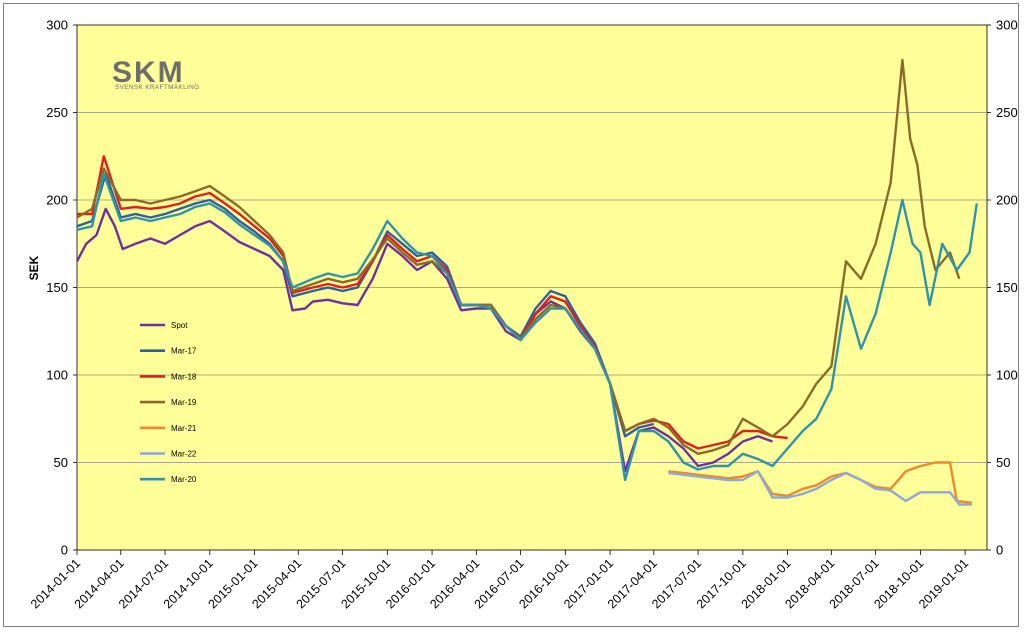 Image resolution: width=1024 pixels, height=633 pixels. I want to click on legend-label: Mar-21, so click(184, 428).